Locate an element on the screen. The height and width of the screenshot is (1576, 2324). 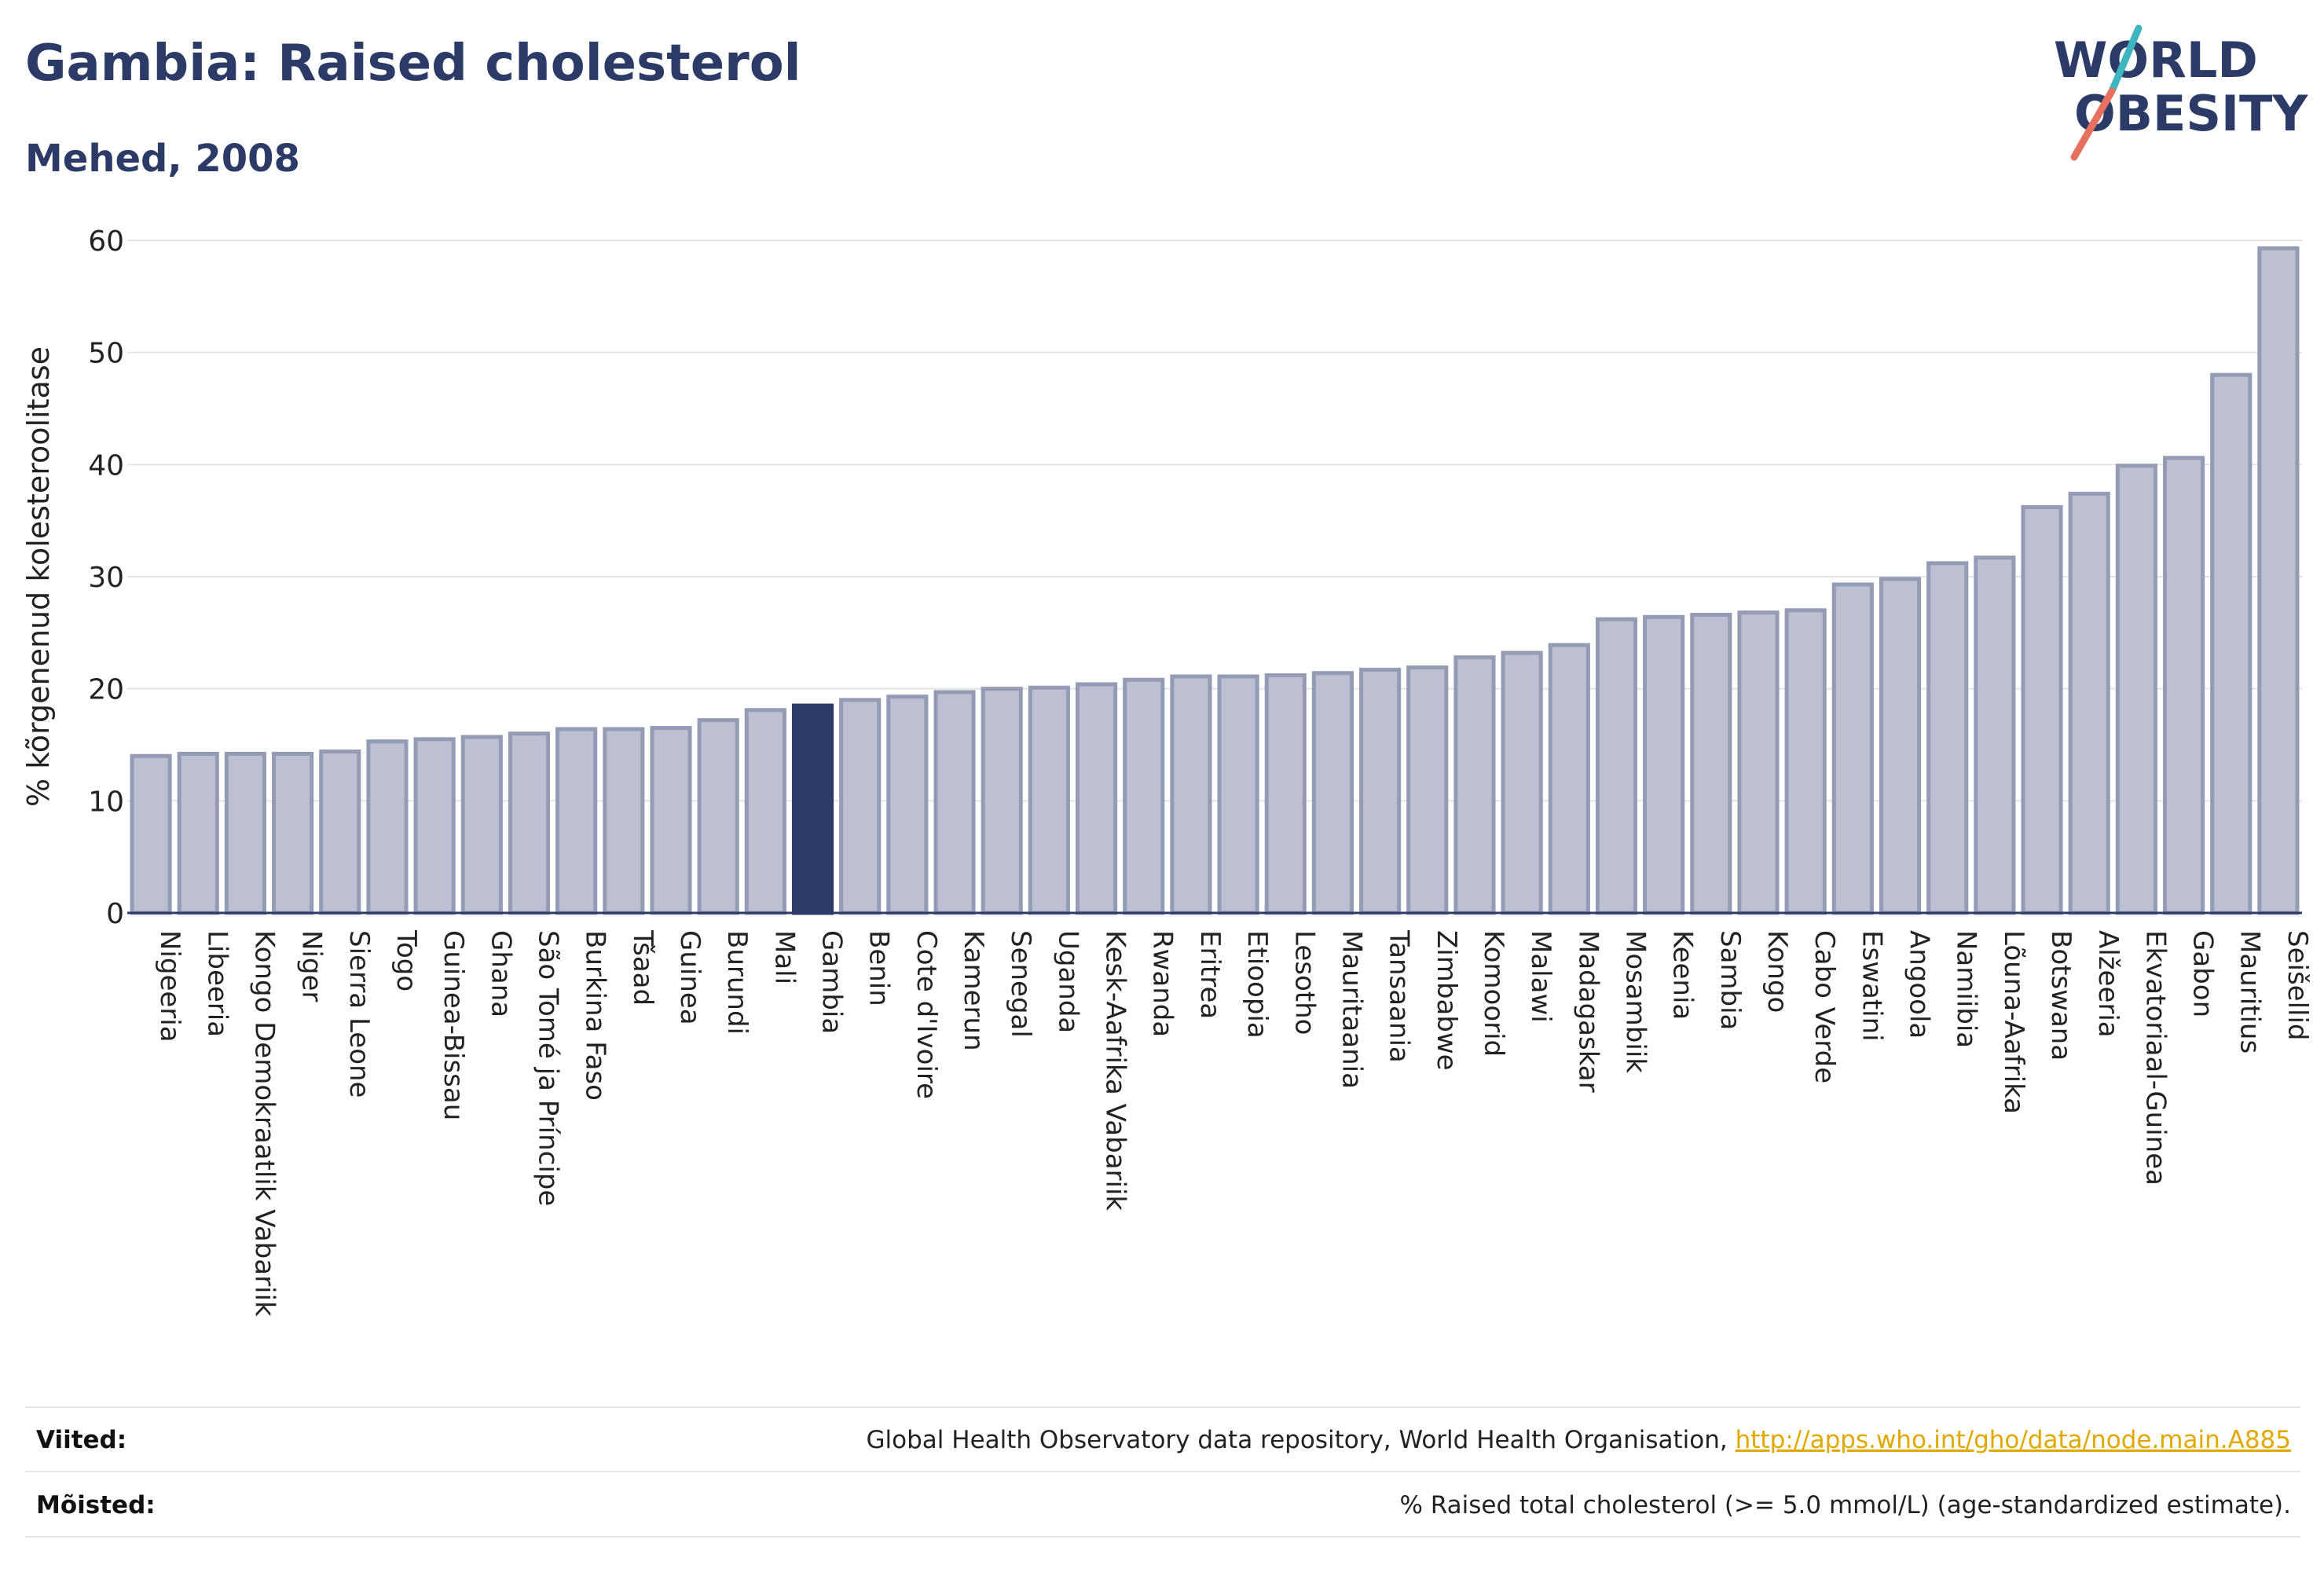
x-tick-label: Burundi is located at coordinates (737, 982).